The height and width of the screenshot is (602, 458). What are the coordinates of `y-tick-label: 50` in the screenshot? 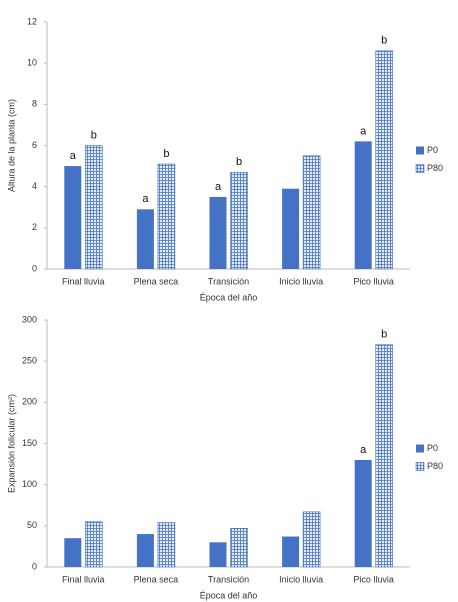 It's located at (32, 525).